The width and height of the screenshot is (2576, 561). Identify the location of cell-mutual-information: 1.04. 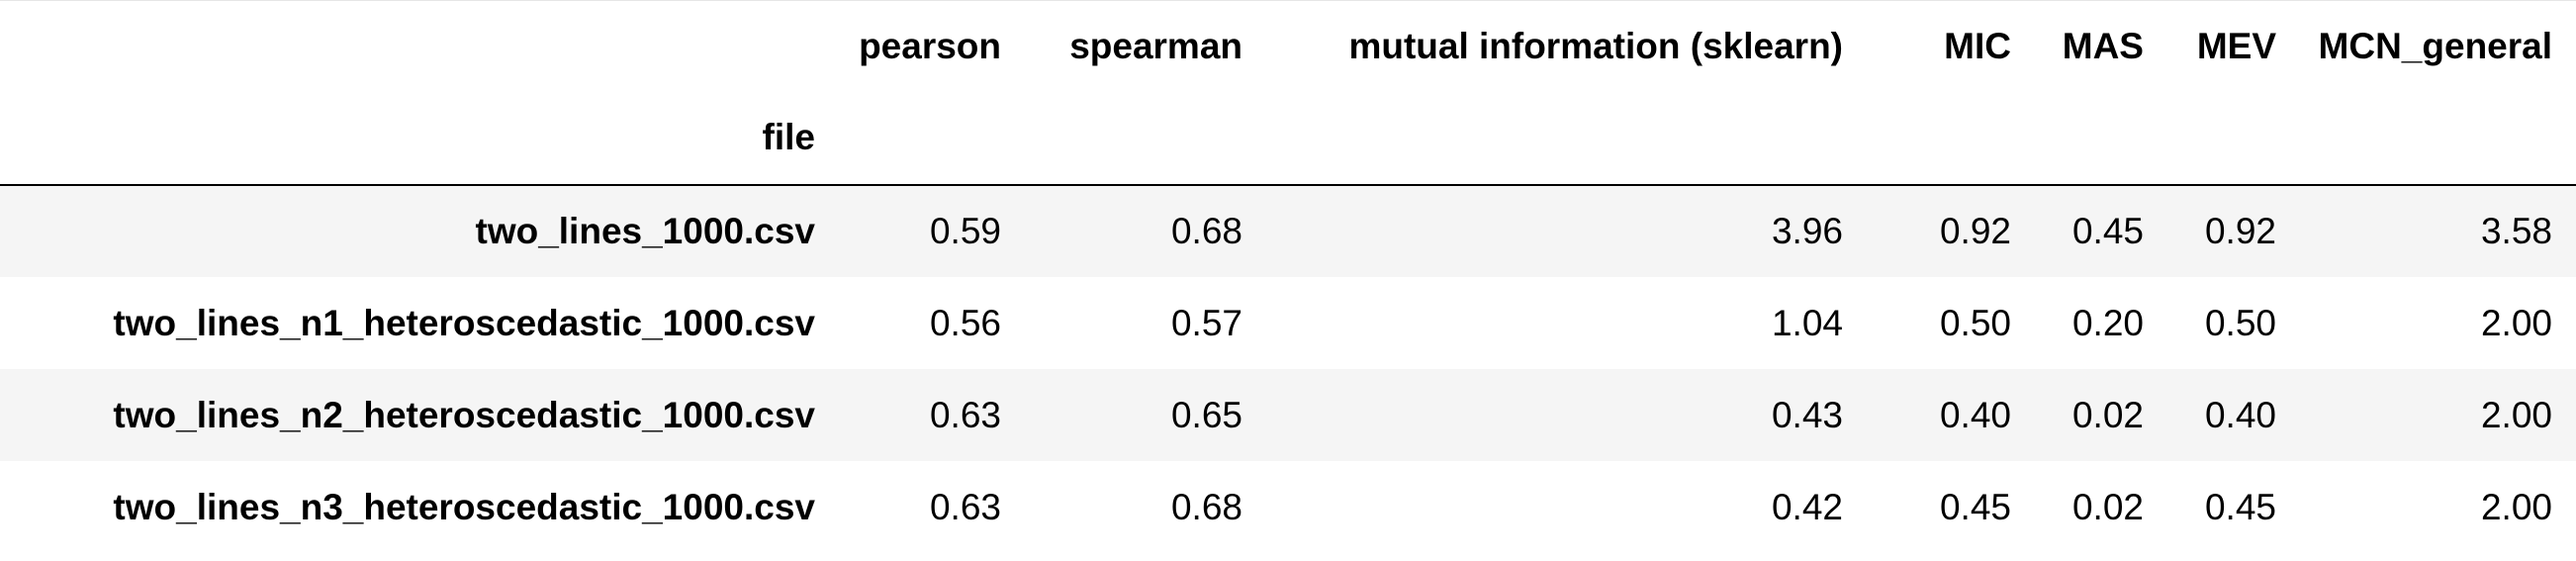
(1807, 322).